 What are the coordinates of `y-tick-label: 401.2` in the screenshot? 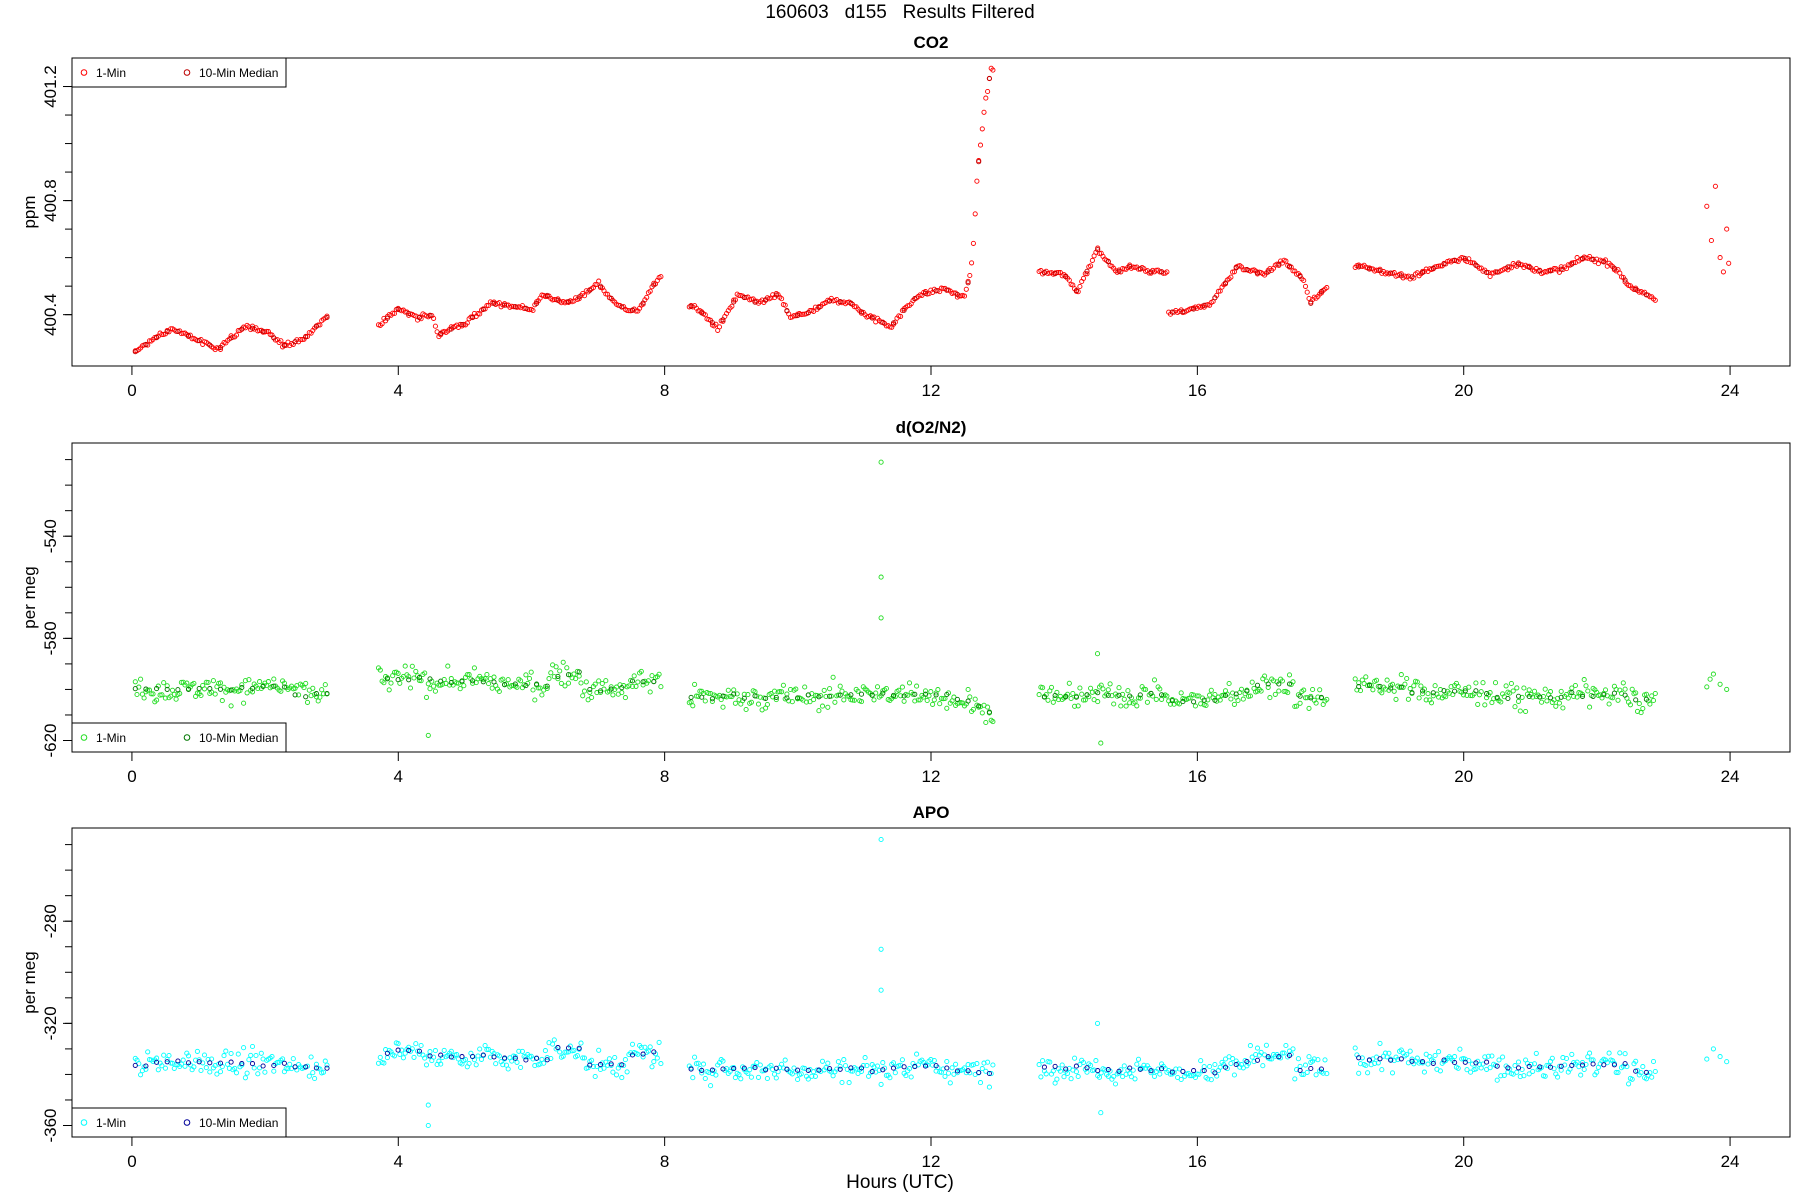 It's located at (50, 86).